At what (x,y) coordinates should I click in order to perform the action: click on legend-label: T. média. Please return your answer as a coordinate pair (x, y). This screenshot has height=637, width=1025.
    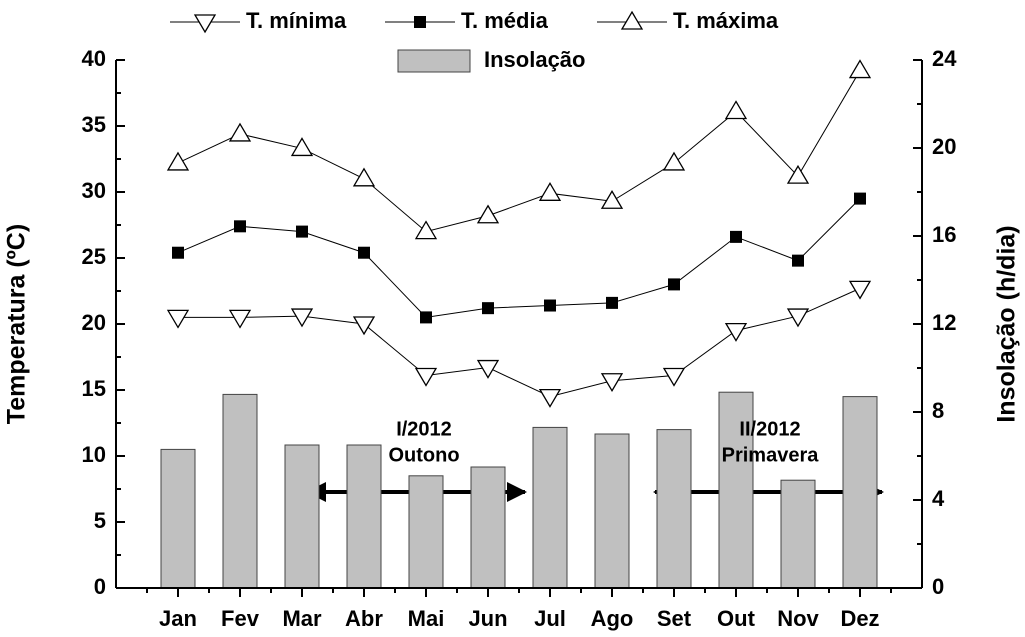
    Looking at the image, I should click on (505, 20).